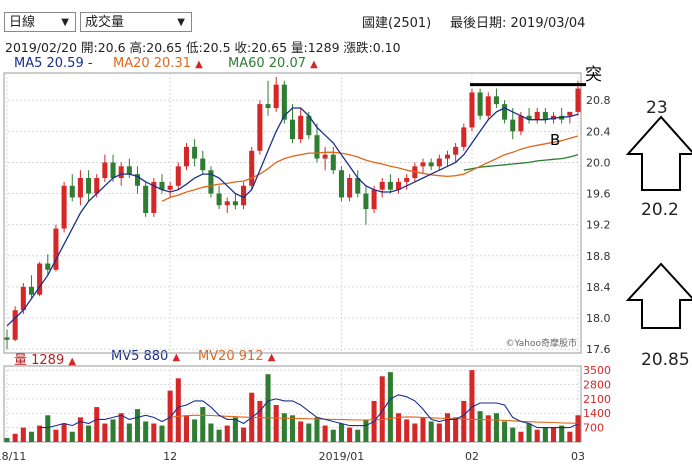 The width and height of the screenshot is (692, 473). Describe the element at coordinates (39, 360) in the screenshot. I see `volume-legend-label: 量 1289` at that location.